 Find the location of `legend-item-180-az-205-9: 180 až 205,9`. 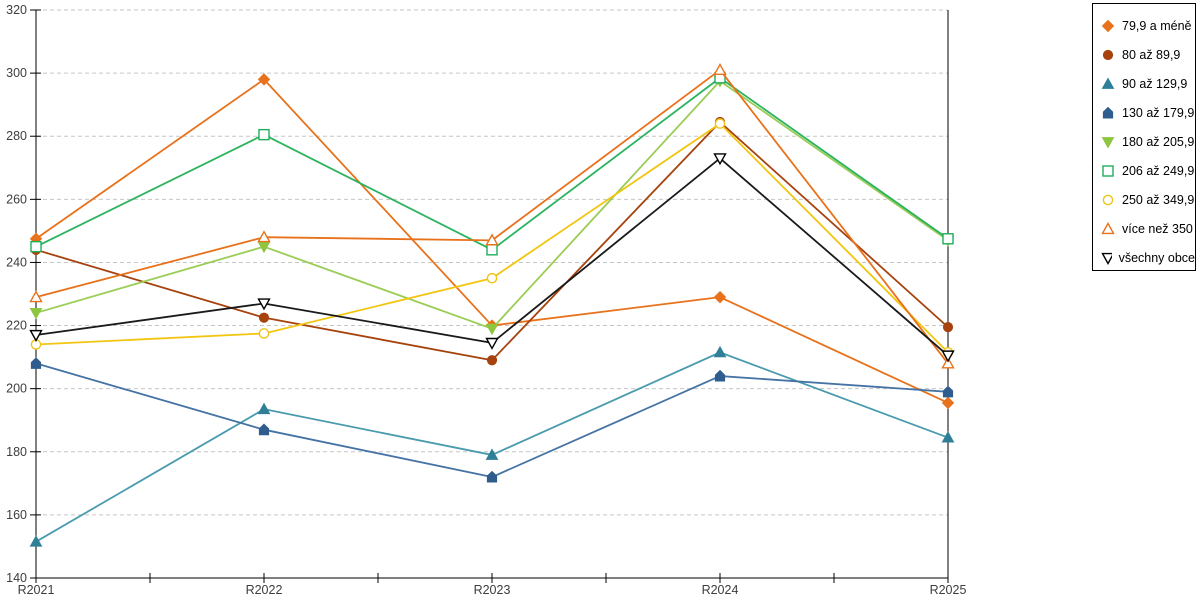

legend-item-180-az-205-9: 180 až 205,9 is located at coordinates (1148, 141).